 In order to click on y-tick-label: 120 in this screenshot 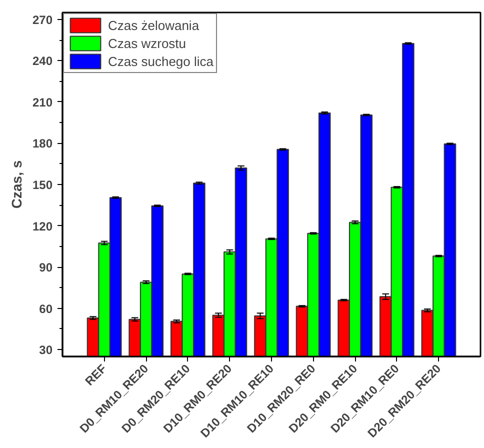, I will do `click(42, 226)`.